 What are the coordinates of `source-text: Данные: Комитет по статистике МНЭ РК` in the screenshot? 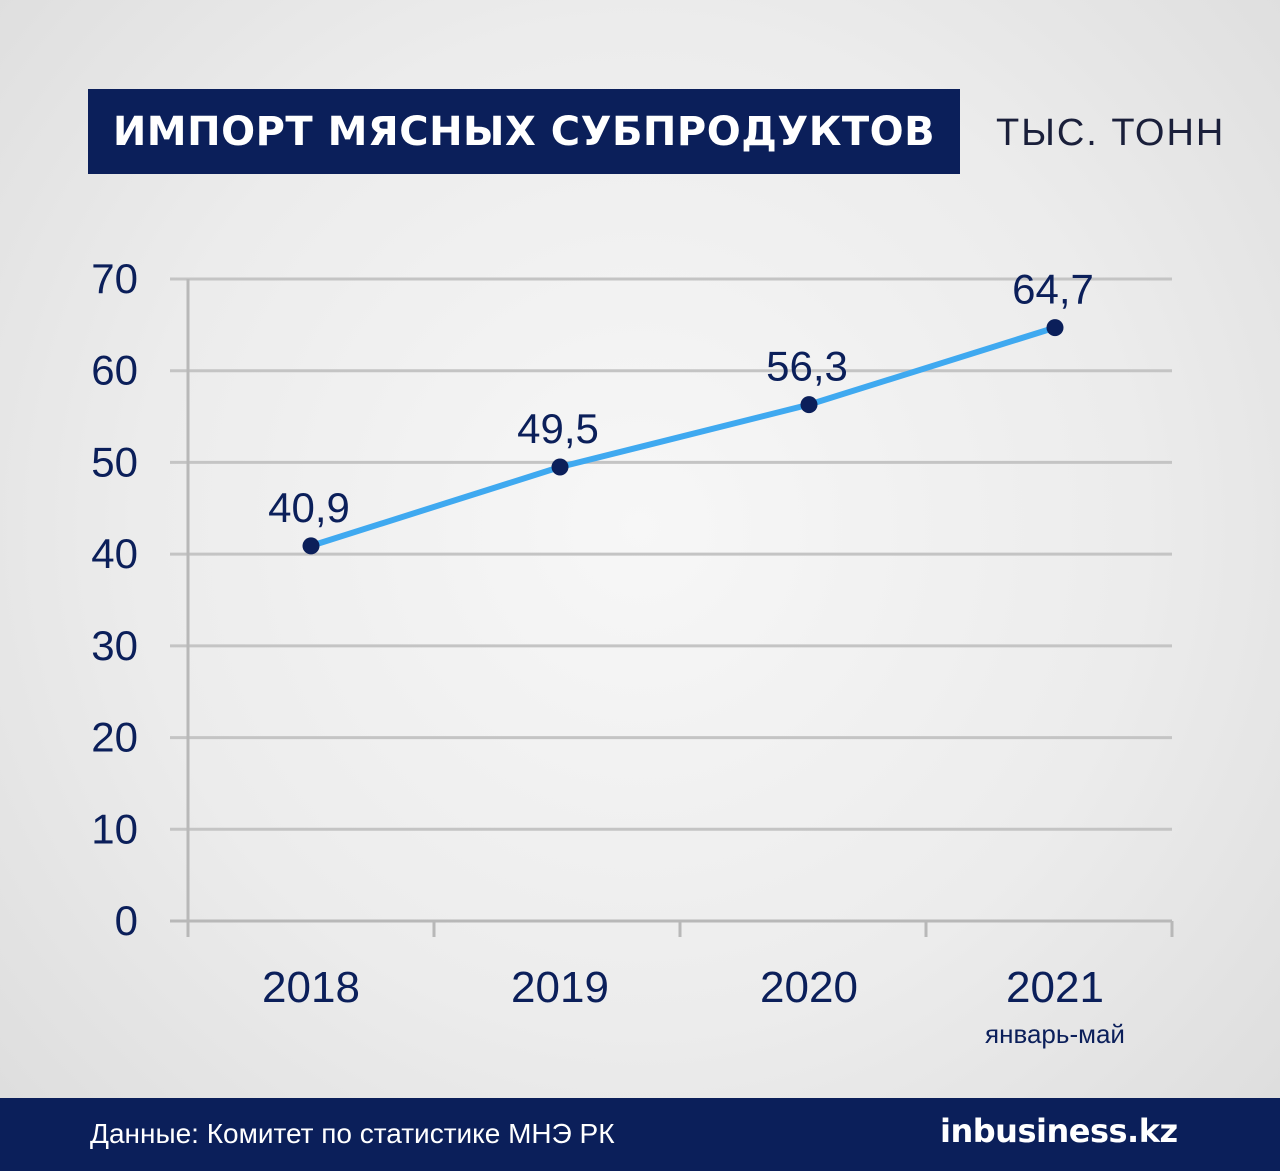 It's located at (352, 1133).